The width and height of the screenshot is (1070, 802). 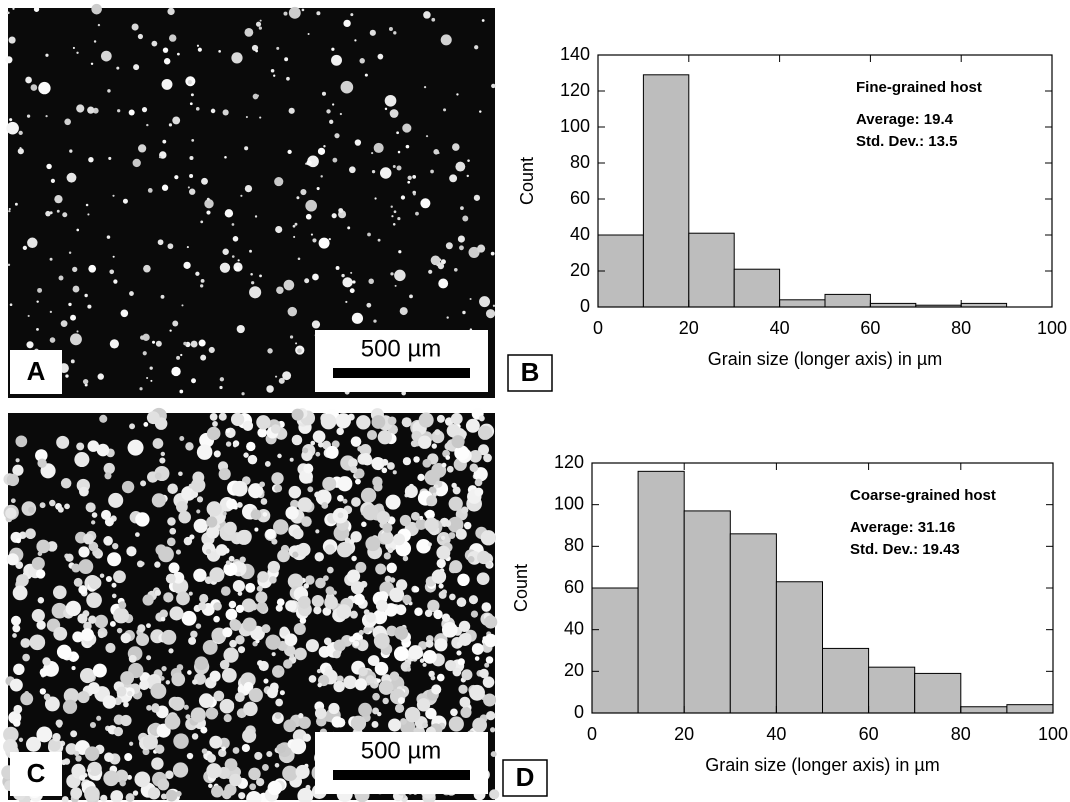 What do you see at coordinates (574, 670) in the screenshot?
I see `y-tick-label: 20` at bounding box center [574, 670].